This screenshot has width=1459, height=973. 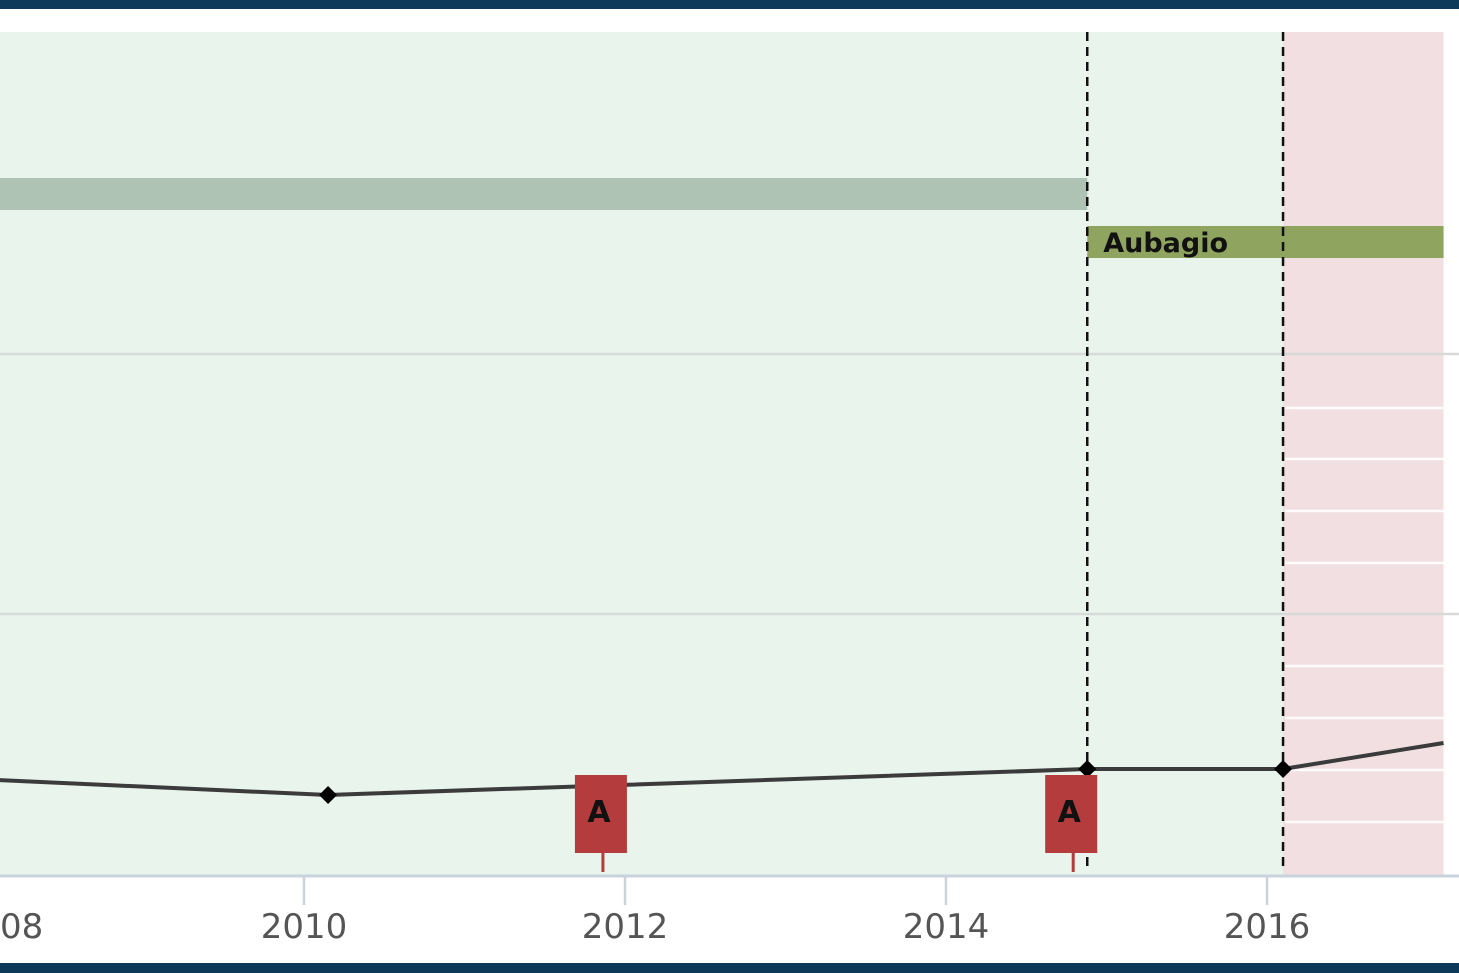 What do you see at coordinates (946, 927) in the screenshot?
I see `x-tick-label: 2014` at bounding box center [946, 927].